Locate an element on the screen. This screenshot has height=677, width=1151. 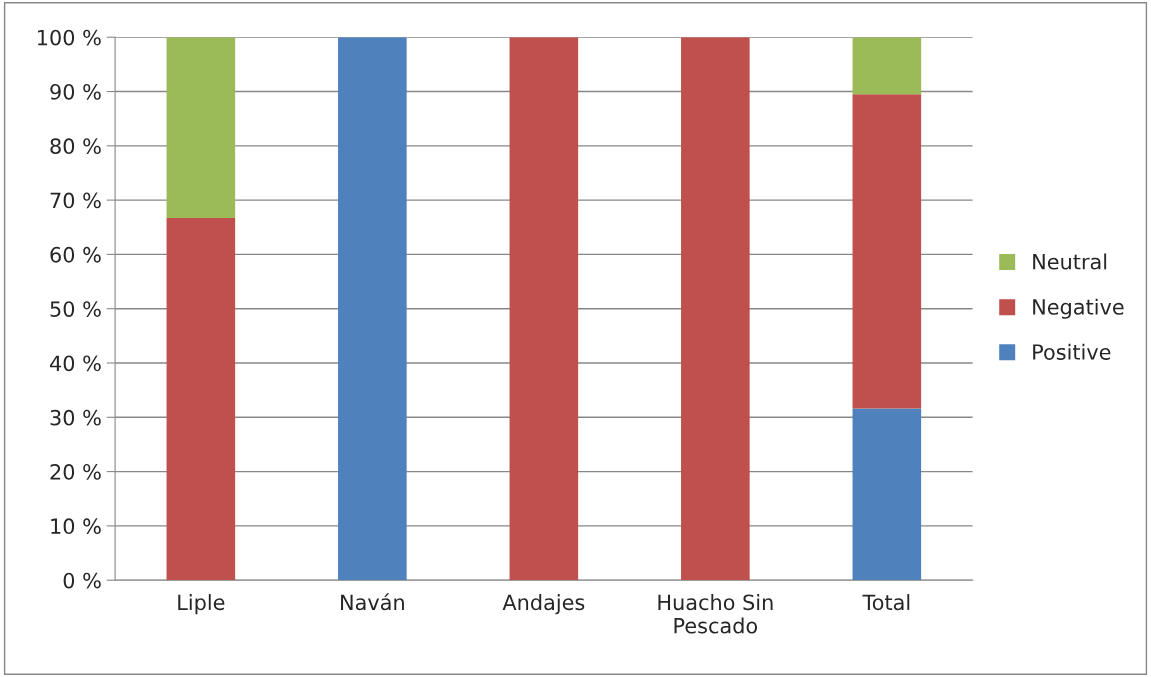
y-tick-label: 80 % is located at coordinates (75, 146).